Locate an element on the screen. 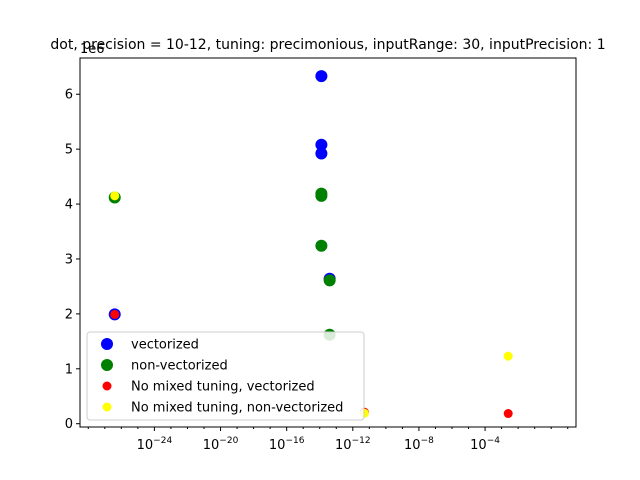 This screenshot has height=480, width=640. y-tick-label: 4 is located at coordinates (69, 205).